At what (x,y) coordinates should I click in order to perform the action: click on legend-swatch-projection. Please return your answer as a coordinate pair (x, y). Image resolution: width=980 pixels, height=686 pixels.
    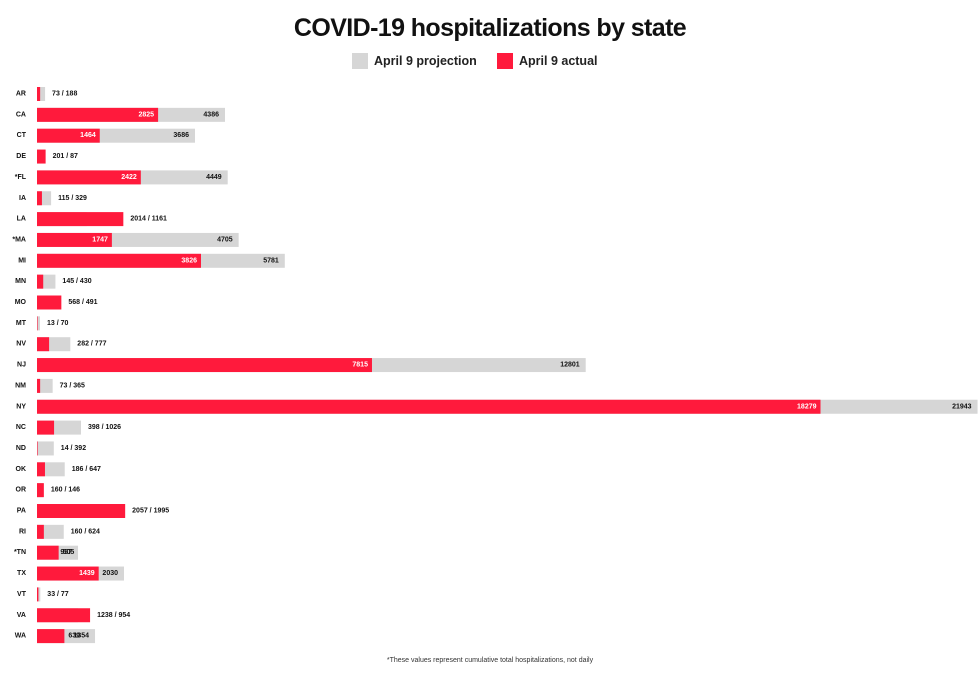
    Looking at the image, I should click on (360, 61).